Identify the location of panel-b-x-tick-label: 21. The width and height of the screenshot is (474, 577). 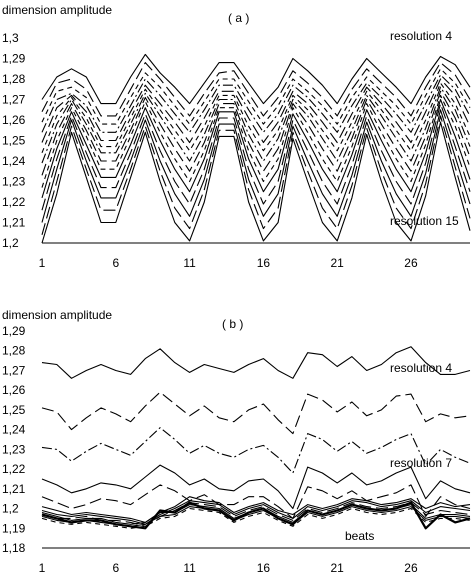
(337, 568).